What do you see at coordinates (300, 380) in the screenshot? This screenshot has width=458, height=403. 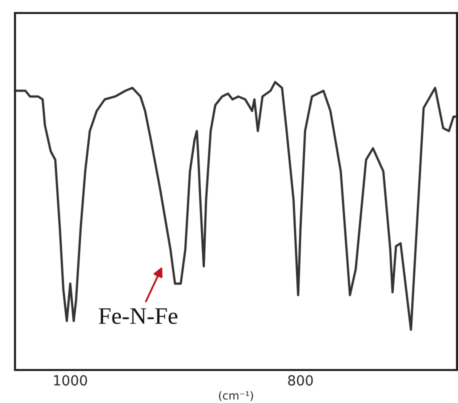 I see `x-tick-label: 800` at bounding box center [300, 380].